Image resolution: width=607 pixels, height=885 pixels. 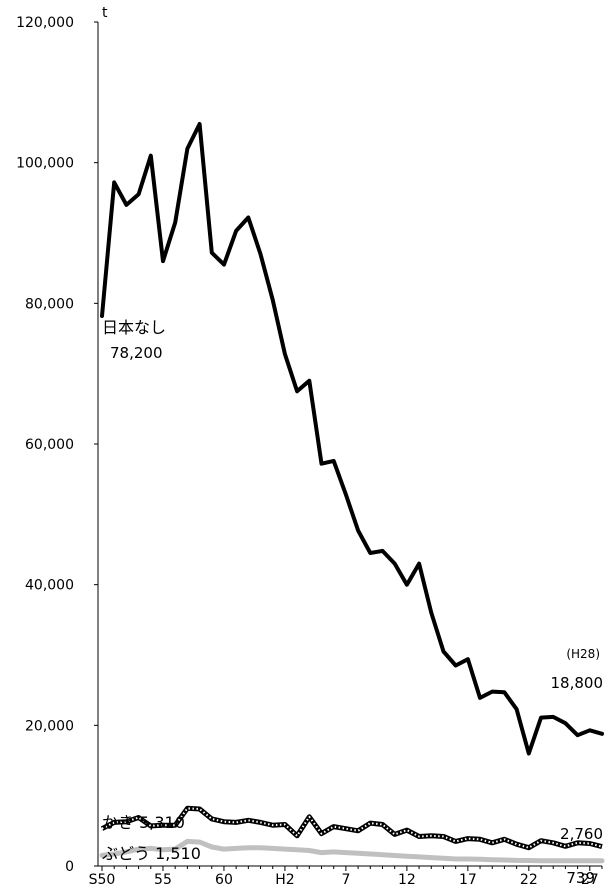 What do you see at coordinates (143, 822) in the screenshot?
I see `kaki-start-label: かき 5,310` at bounding box center [143, 822].